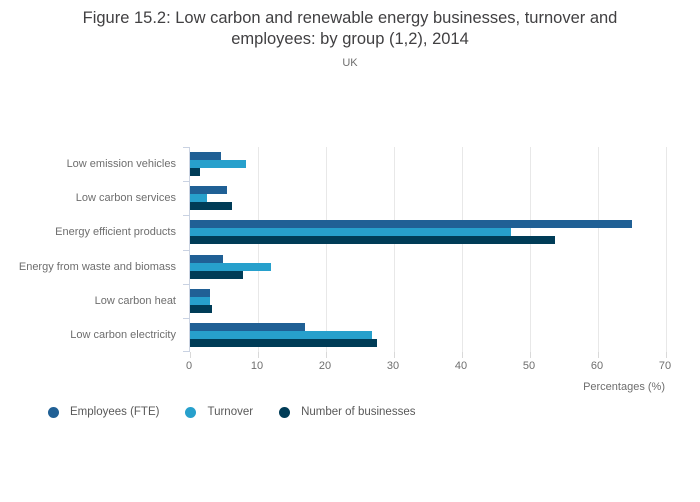  I want to click on x-tick-label: 10, so click(257, 366).